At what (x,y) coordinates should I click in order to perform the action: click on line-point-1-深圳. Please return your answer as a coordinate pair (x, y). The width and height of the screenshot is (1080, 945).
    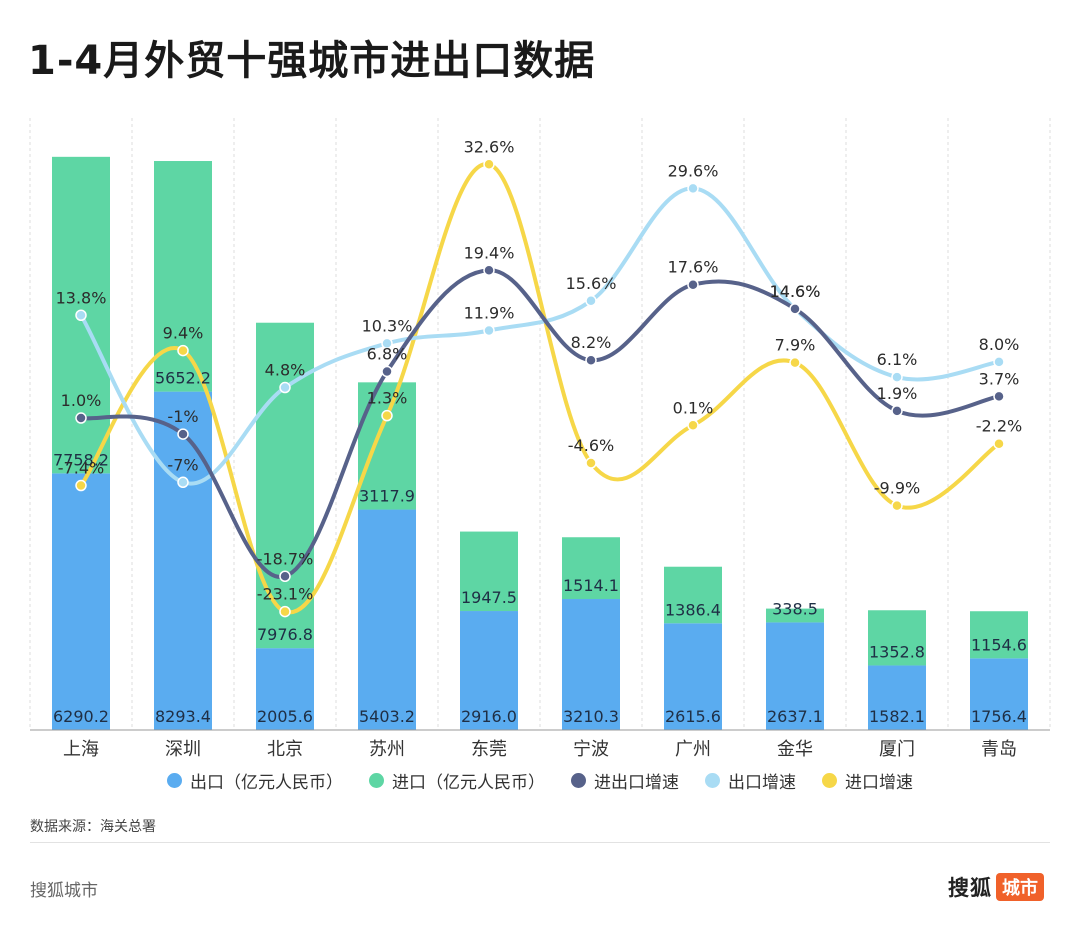
    Looking at the image, I should click on (183, 482).